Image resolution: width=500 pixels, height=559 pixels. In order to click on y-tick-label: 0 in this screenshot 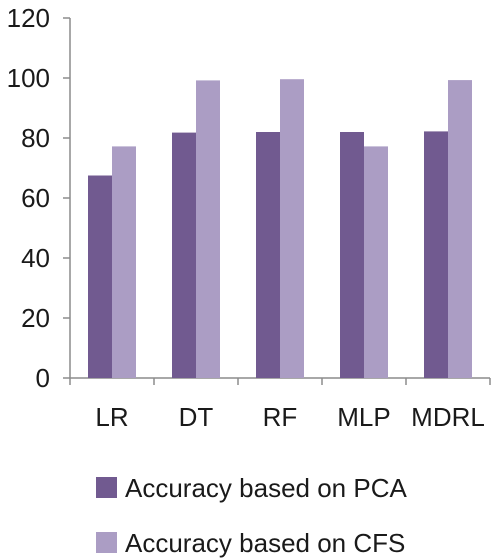, I will do `click(43, 378)`.